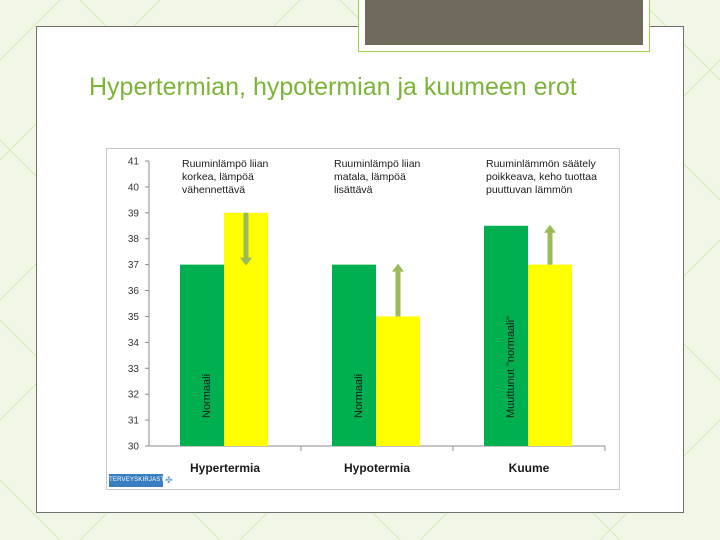 This screenshot has width=720, height=540. What do you see at coordinates (134, 421) in the screenshot?
I see `y-tick-label: 31` at bounding box center [134, 421].